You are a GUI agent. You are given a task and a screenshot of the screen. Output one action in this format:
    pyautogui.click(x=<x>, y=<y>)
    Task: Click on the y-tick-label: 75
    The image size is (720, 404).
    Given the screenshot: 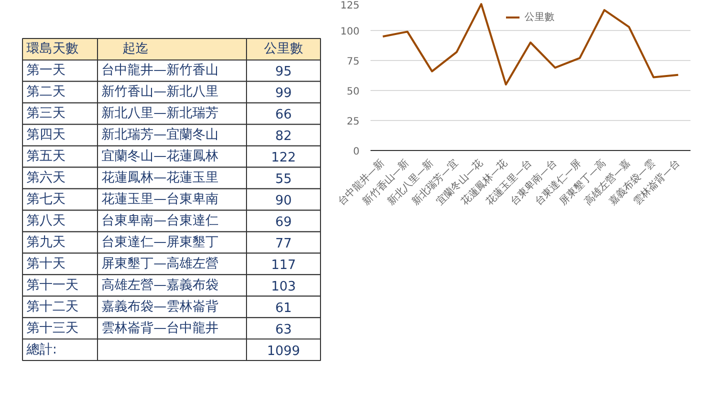 What is the action you would take?
    pyautogui.click(x=353, y=62)
    